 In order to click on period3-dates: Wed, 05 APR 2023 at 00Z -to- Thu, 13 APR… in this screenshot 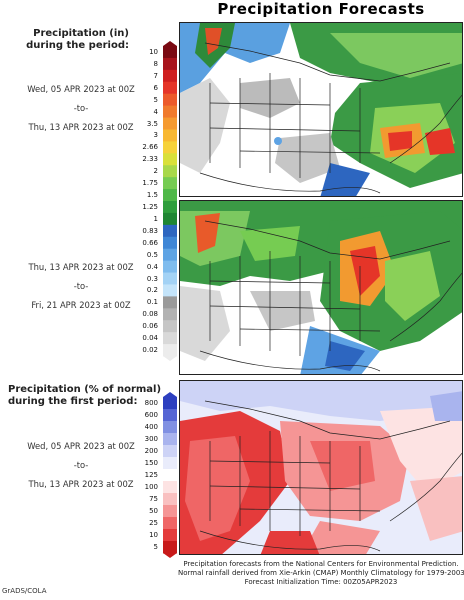, I will do `click(81, 465)`.